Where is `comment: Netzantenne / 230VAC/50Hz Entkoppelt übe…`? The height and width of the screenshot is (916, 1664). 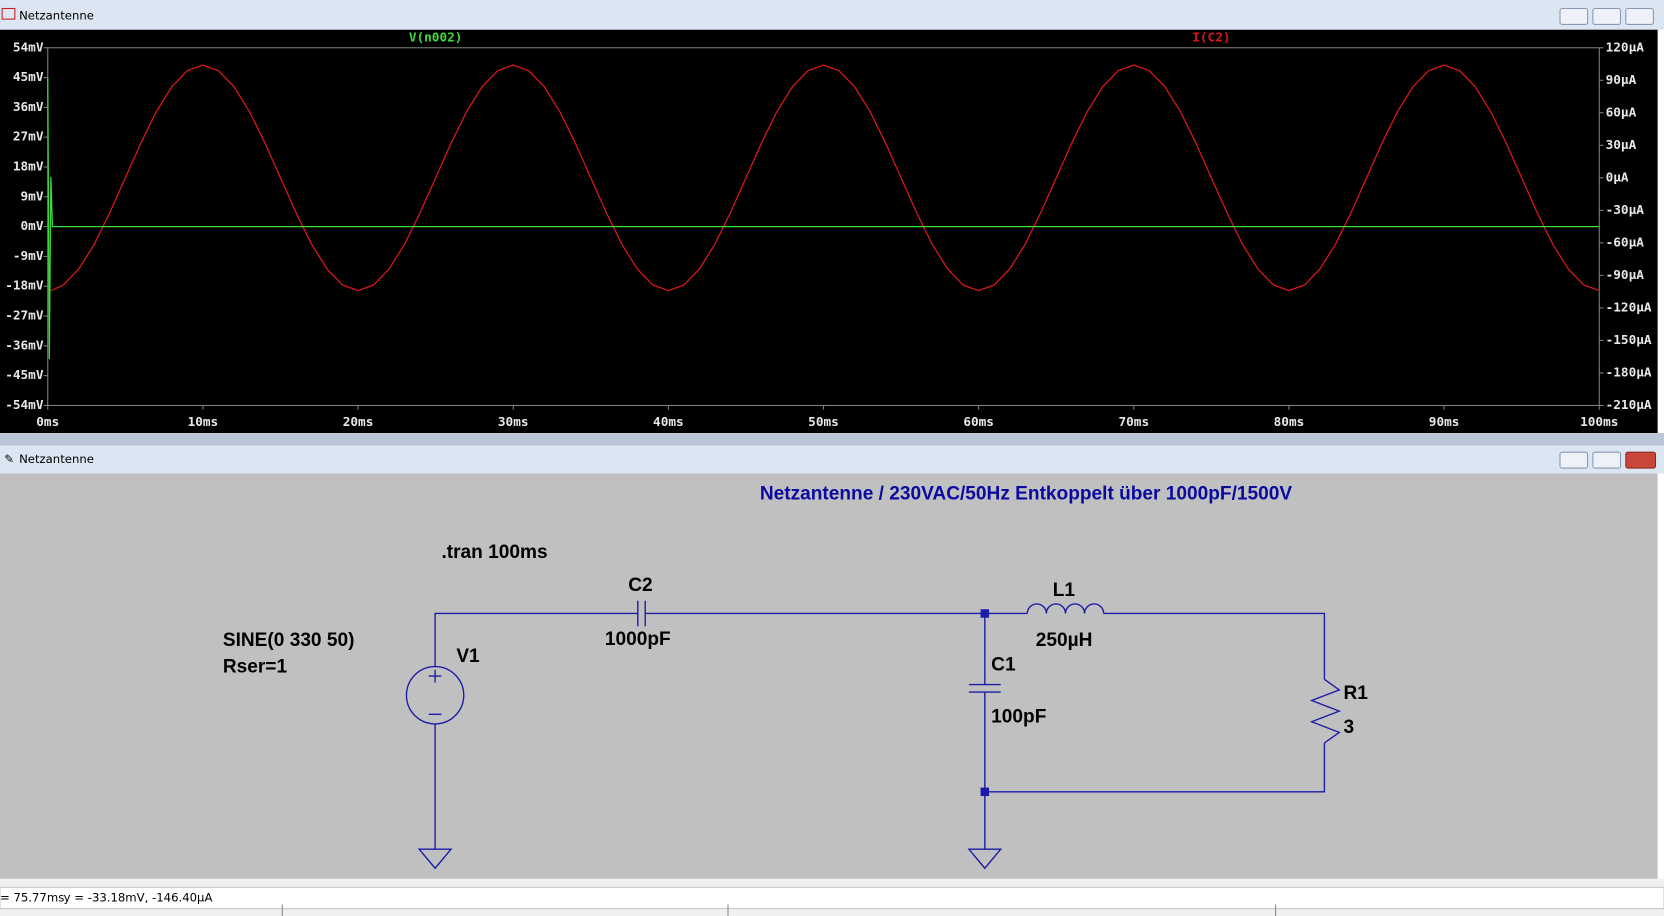
comment: Netzantenne / 230VAC/50Hz Entkoppelt übe… is located at coordinates (1026, 494).